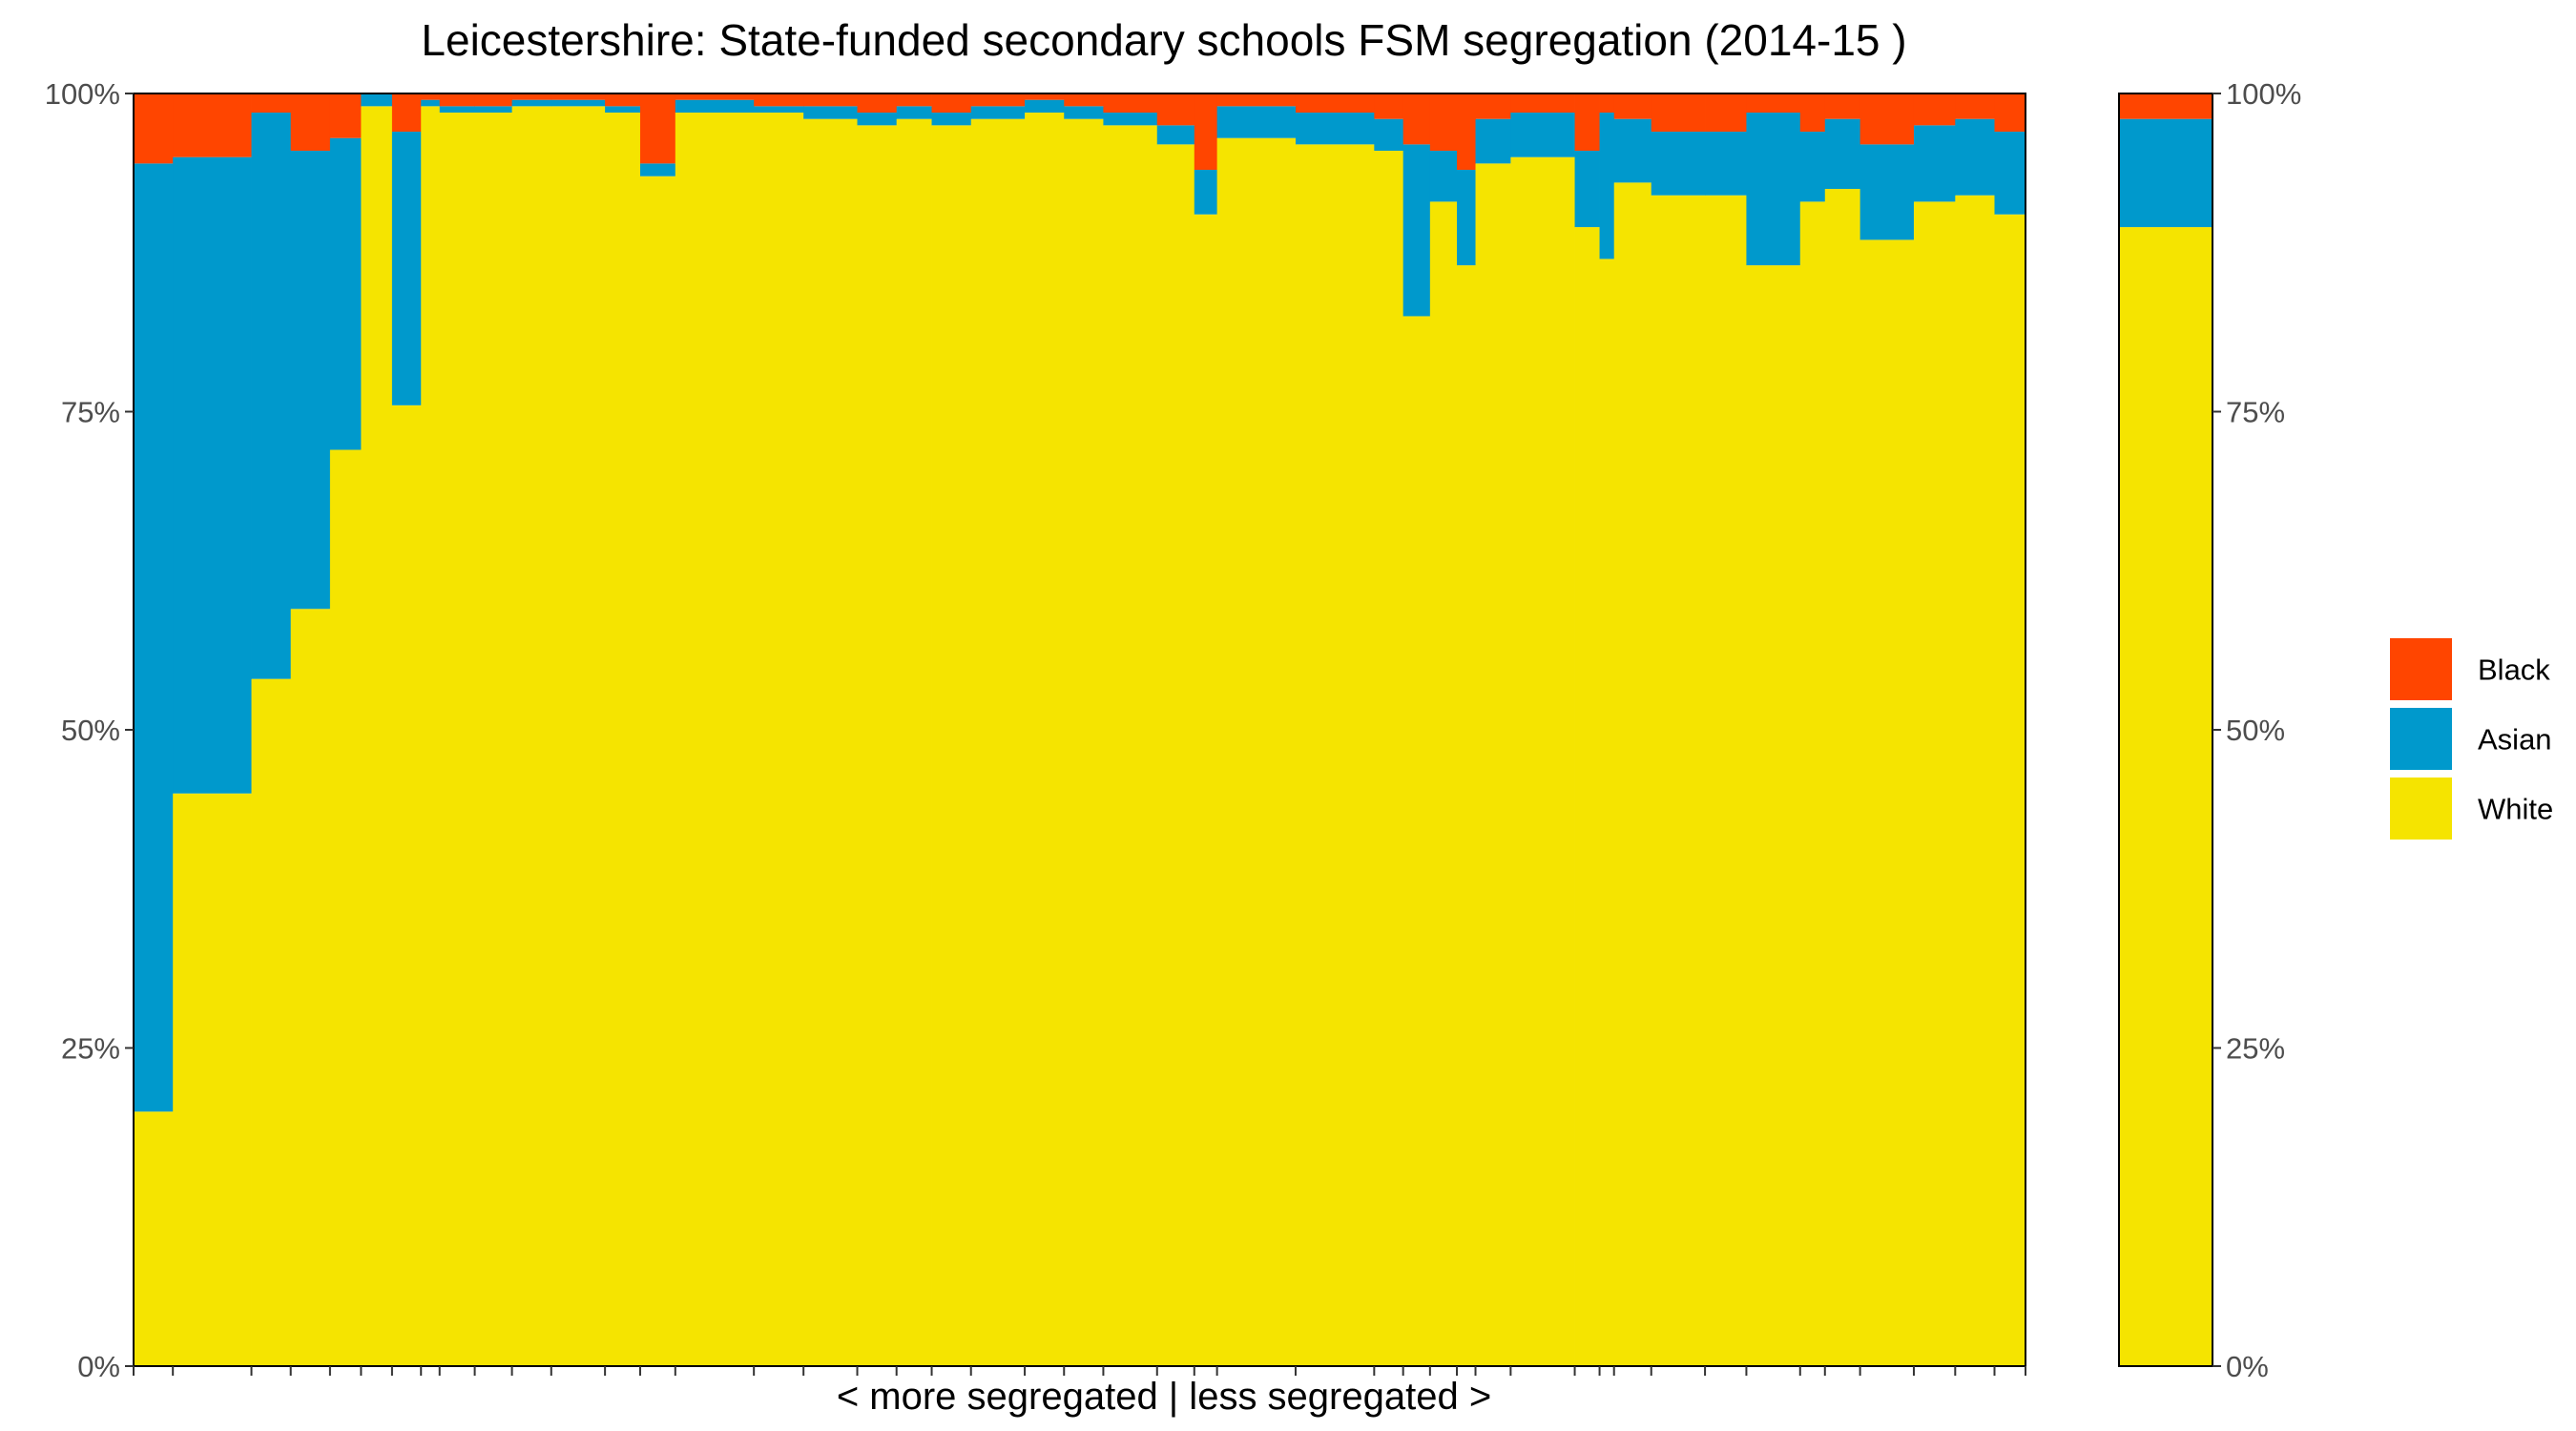 The height and width of the screenshot is (1431, 2576). Describe the element at coordinates (1726, 164) in the screenshot. I see `school-39-asian-segment` at that location.